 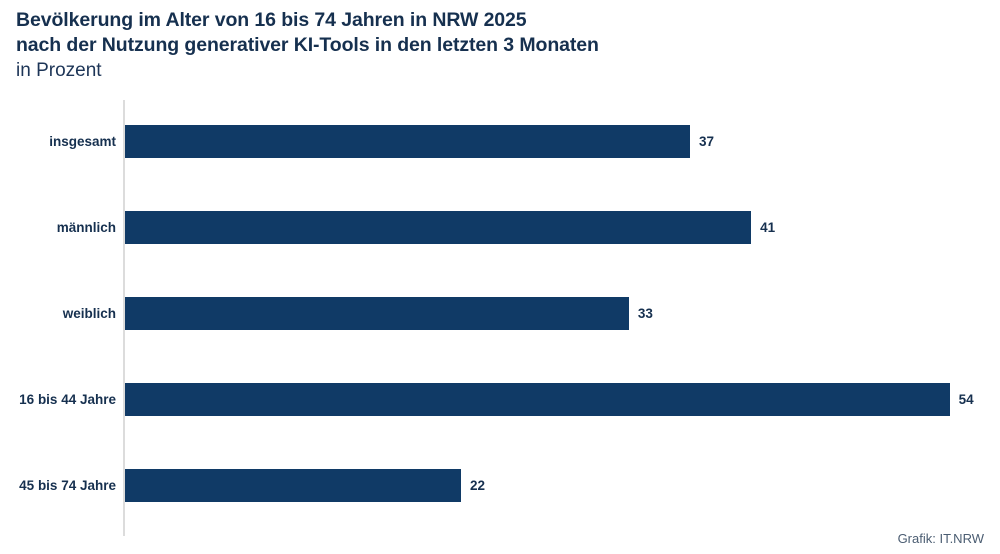 I want to click on chart-credit: Grafik: IT.NRW, so click(x=940, y=538).